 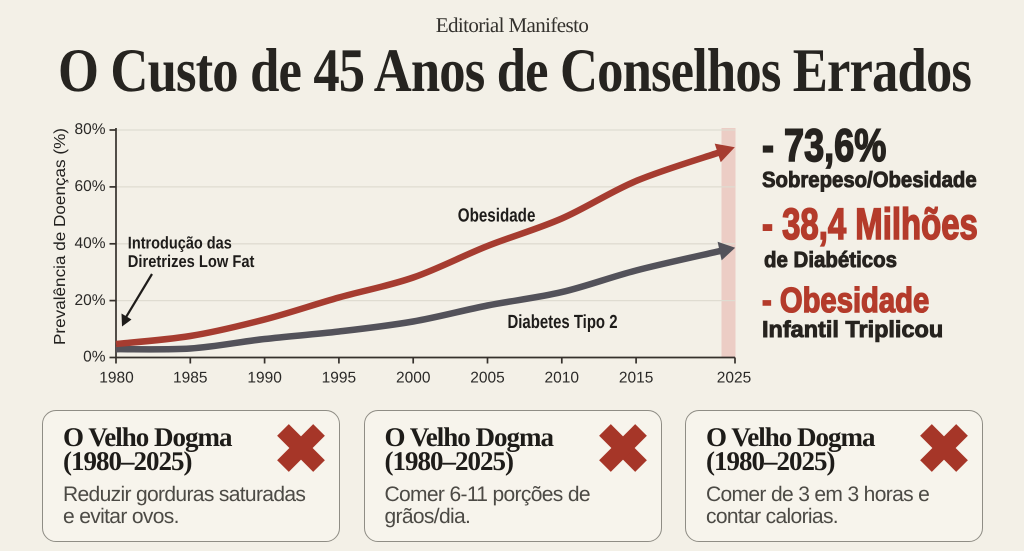 I want to click on svg-text: 1980, so click(x=116, y=378).